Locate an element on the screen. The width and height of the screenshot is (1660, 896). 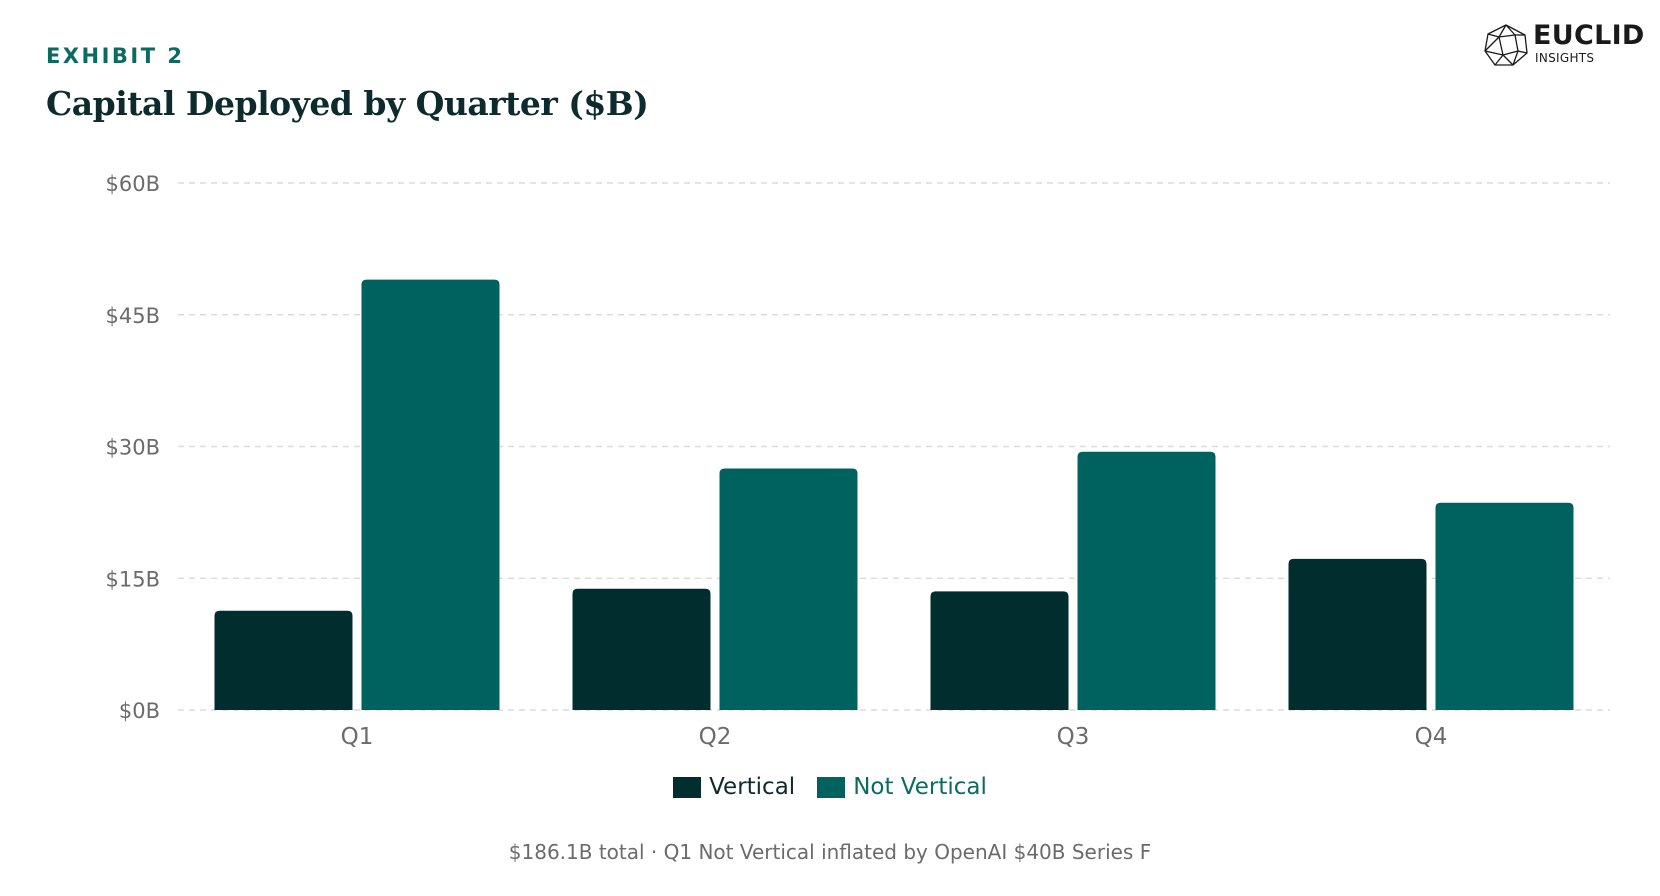
legend-swatch-not-vertical is located at coordinates (831, 787).